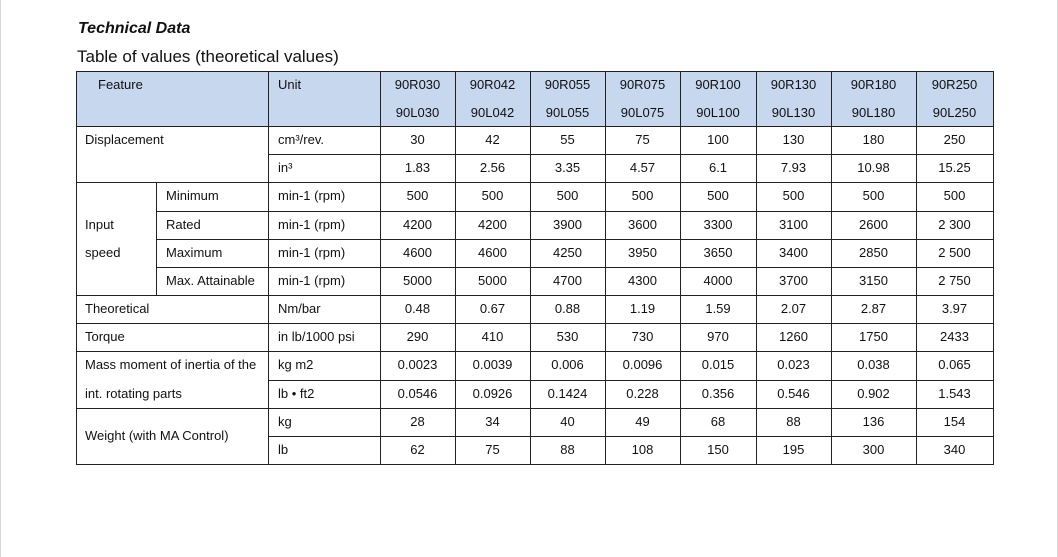 The width and height of the screenshot is (1058, 557). I want to click on value: 62, so click(417, 449).